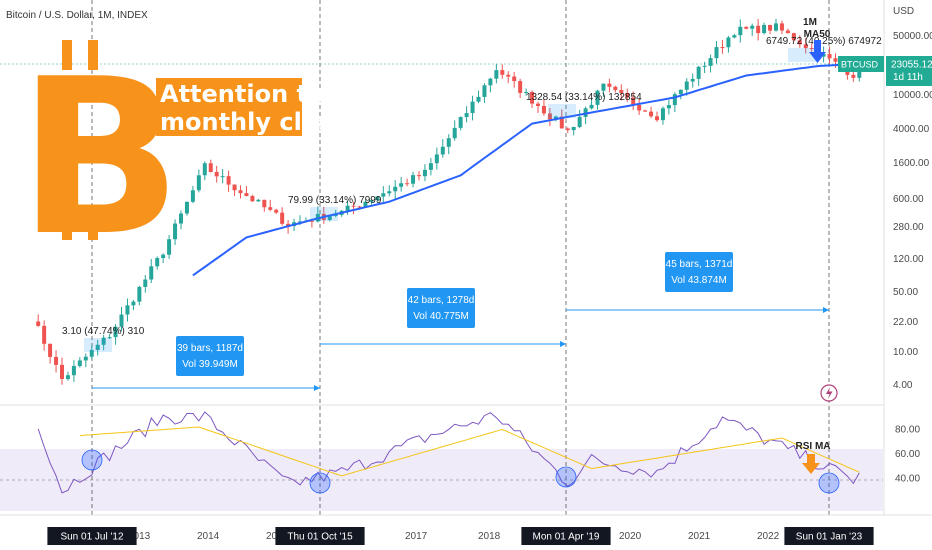 Image resolution: width=932 pixels, height=550 pixels. Describe the element at coordinates (908, 199) in the screenshot. I see `price-tick: 600.00` at that location.